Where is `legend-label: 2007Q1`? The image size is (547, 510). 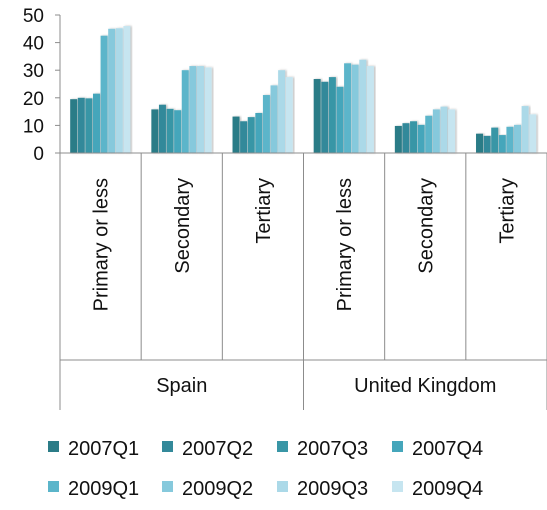 legend-label: 2007Q1 is located at coordinates (103, 449).